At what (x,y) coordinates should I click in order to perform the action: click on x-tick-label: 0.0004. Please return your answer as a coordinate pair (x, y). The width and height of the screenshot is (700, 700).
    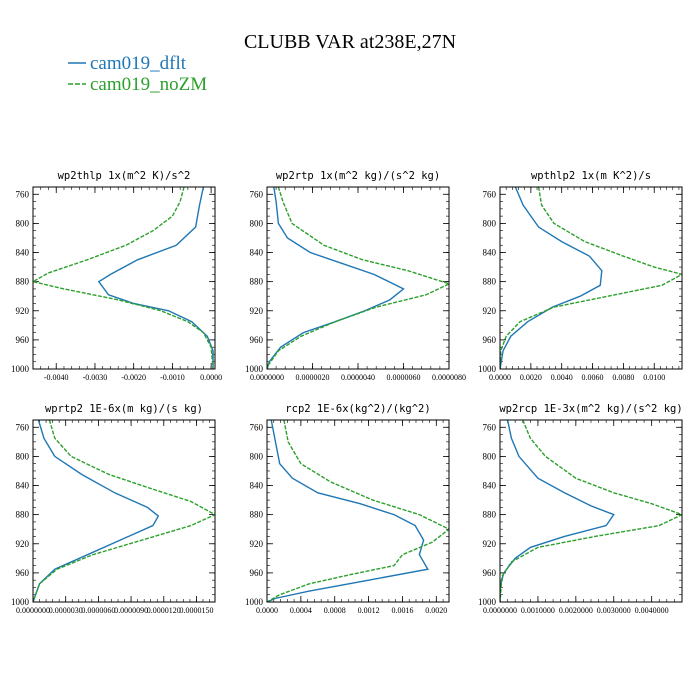
    Looking at the image, I should click on (301, 610).